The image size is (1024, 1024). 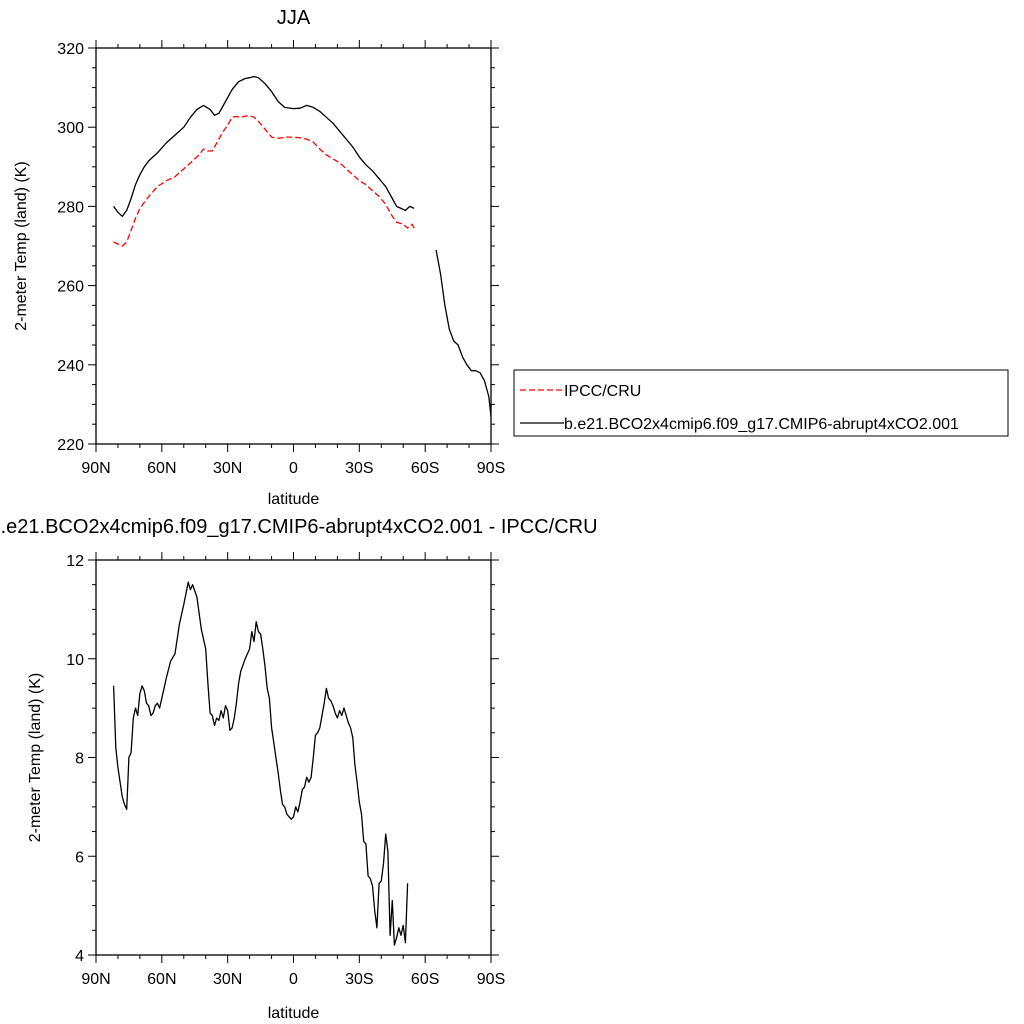 I want to click on y-tick-label: 4, so click(x=79, y=956).